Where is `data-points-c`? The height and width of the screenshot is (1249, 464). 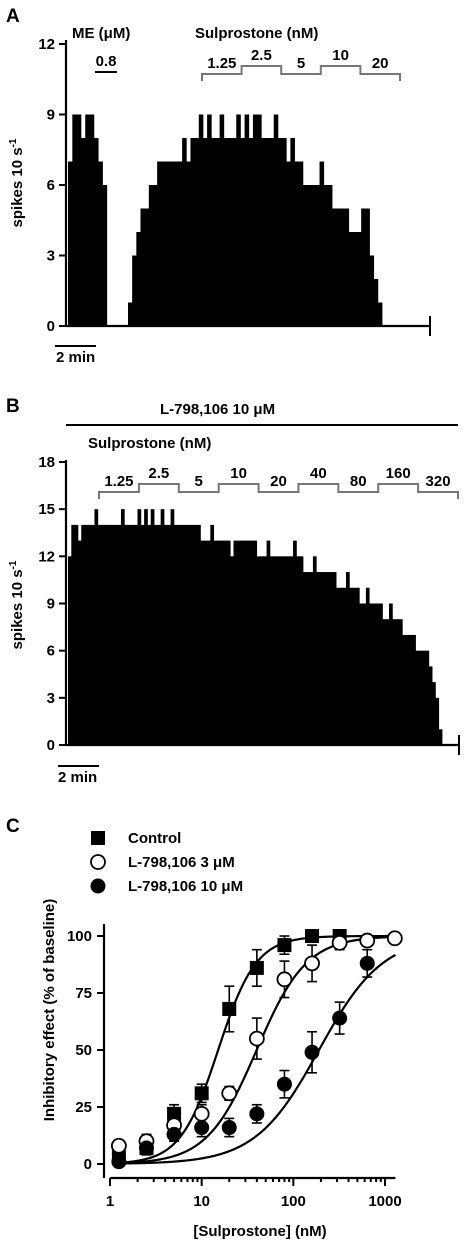
data-points-c is located at coordinates (256, 1049).